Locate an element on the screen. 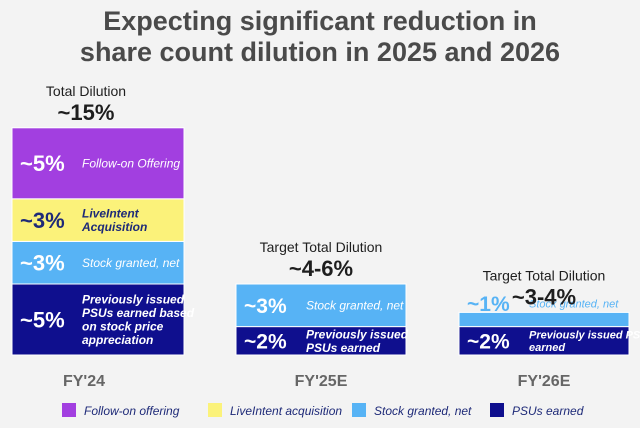 This screenshot has height=428, width=640. segment-label: earned is located at coordinates (547, 348).